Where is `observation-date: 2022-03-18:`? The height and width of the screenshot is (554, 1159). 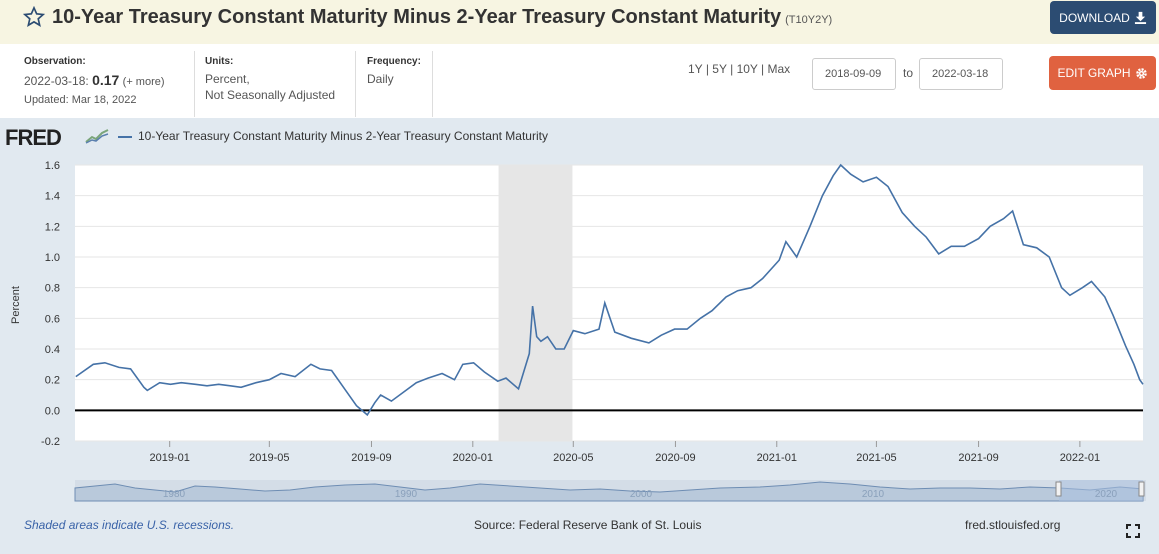
observation-date: 2022-03-18: is located at coordinates (56, 81).